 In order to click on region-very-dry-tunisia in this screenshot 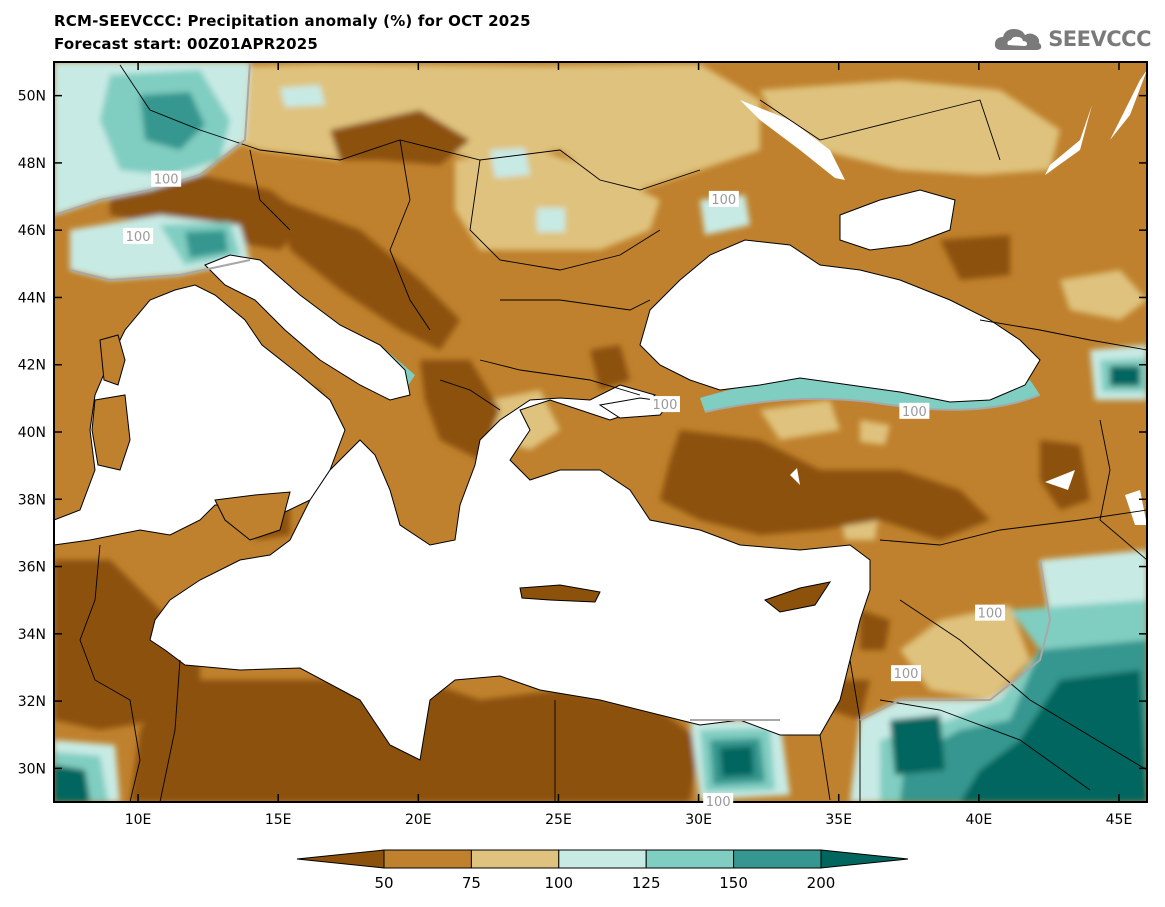, I will do `click(127, 645)`.